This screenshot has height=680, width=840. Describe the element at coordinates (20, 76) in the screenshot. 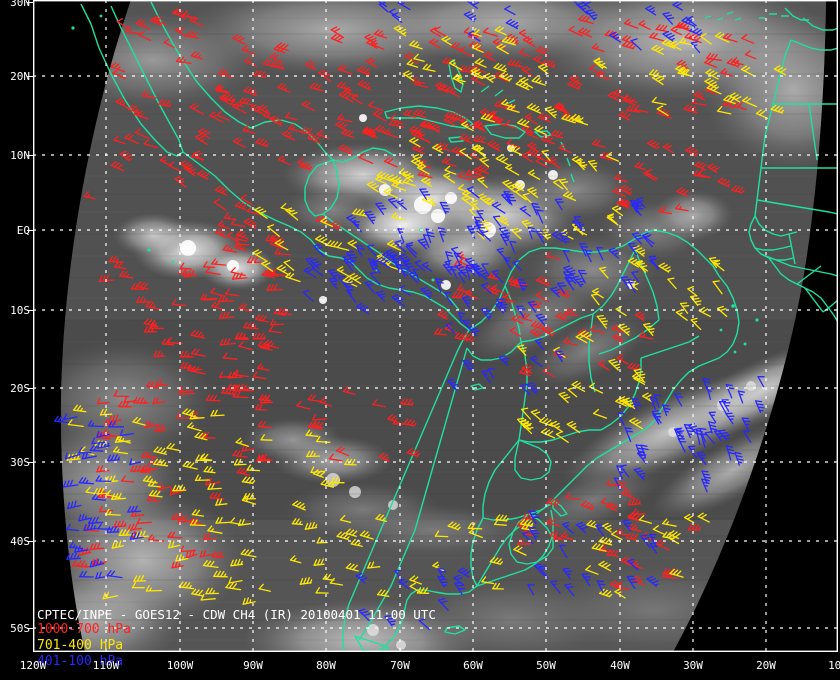

I see `y-tick-20N: 20N` at that location.